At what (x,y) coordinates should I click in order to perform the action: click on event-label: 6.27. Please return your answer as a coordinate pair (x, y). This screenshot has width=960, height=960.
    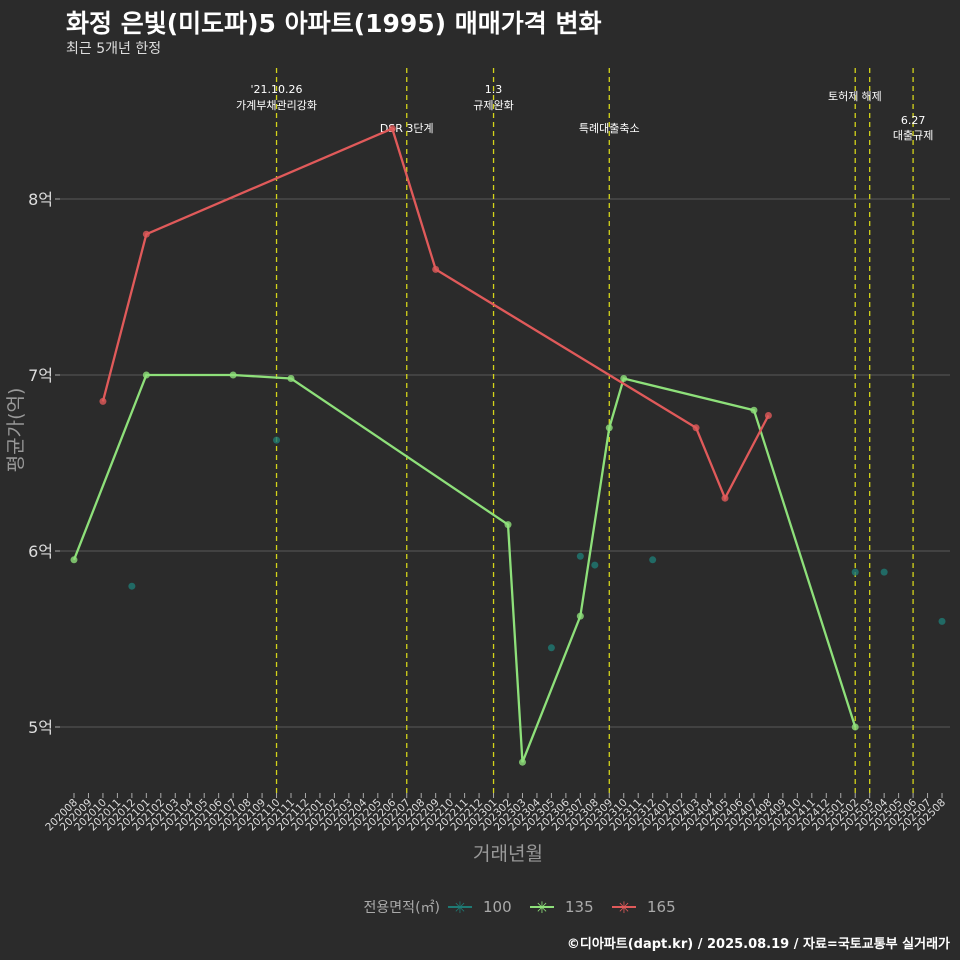
    Looking at the image, I should click on (913, 120).